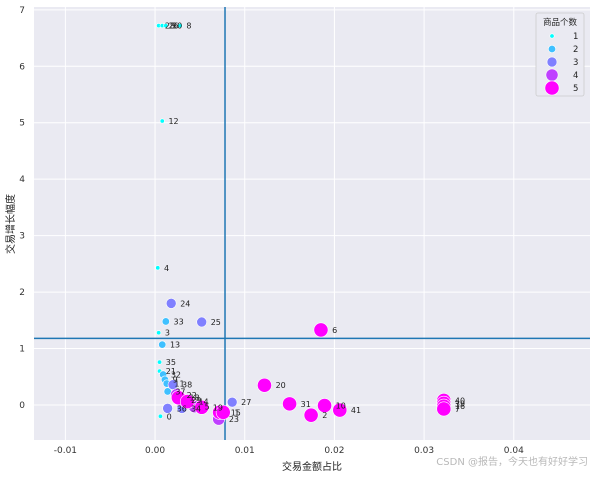 The image size is (598, 477). I want to click on point-label: 34, so click(196, 408).